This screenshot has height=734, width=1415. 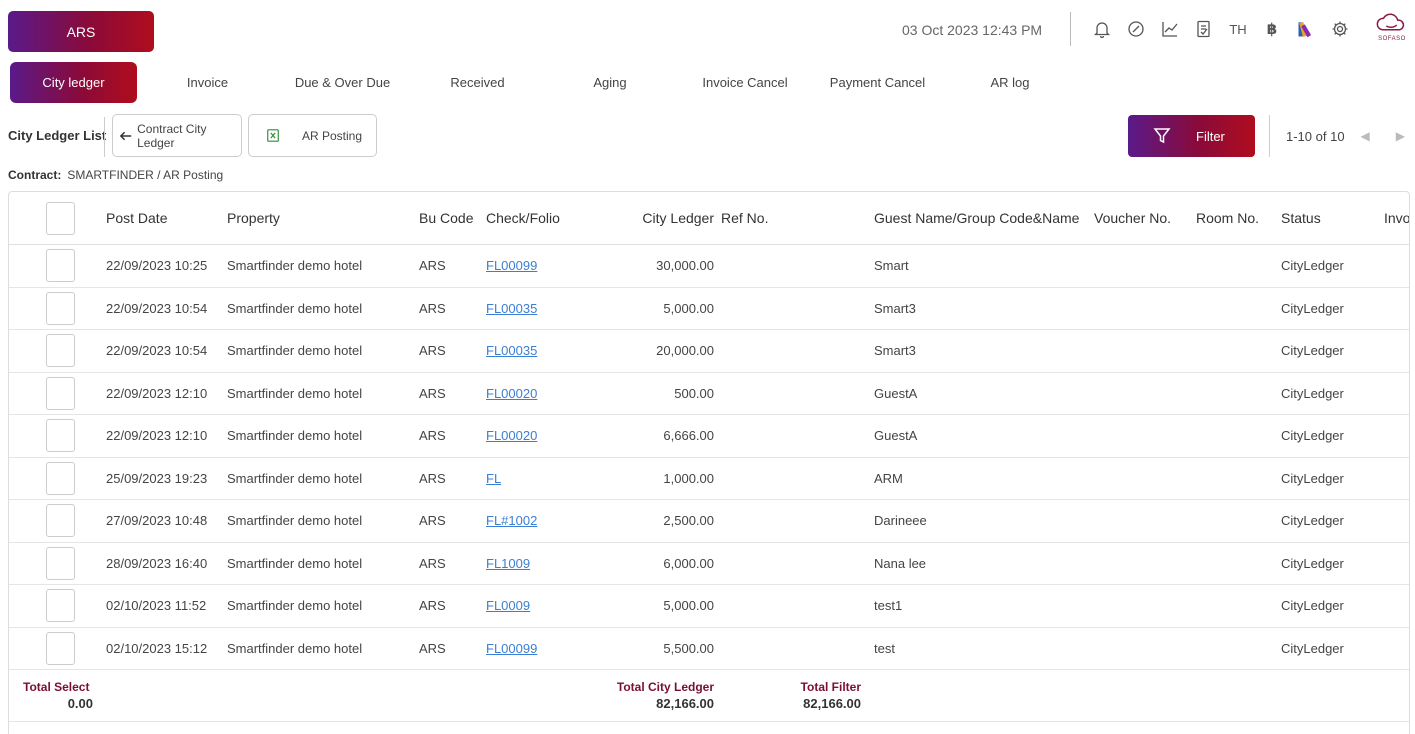 I want to click on report-icon, so click(x=1204, y=29).